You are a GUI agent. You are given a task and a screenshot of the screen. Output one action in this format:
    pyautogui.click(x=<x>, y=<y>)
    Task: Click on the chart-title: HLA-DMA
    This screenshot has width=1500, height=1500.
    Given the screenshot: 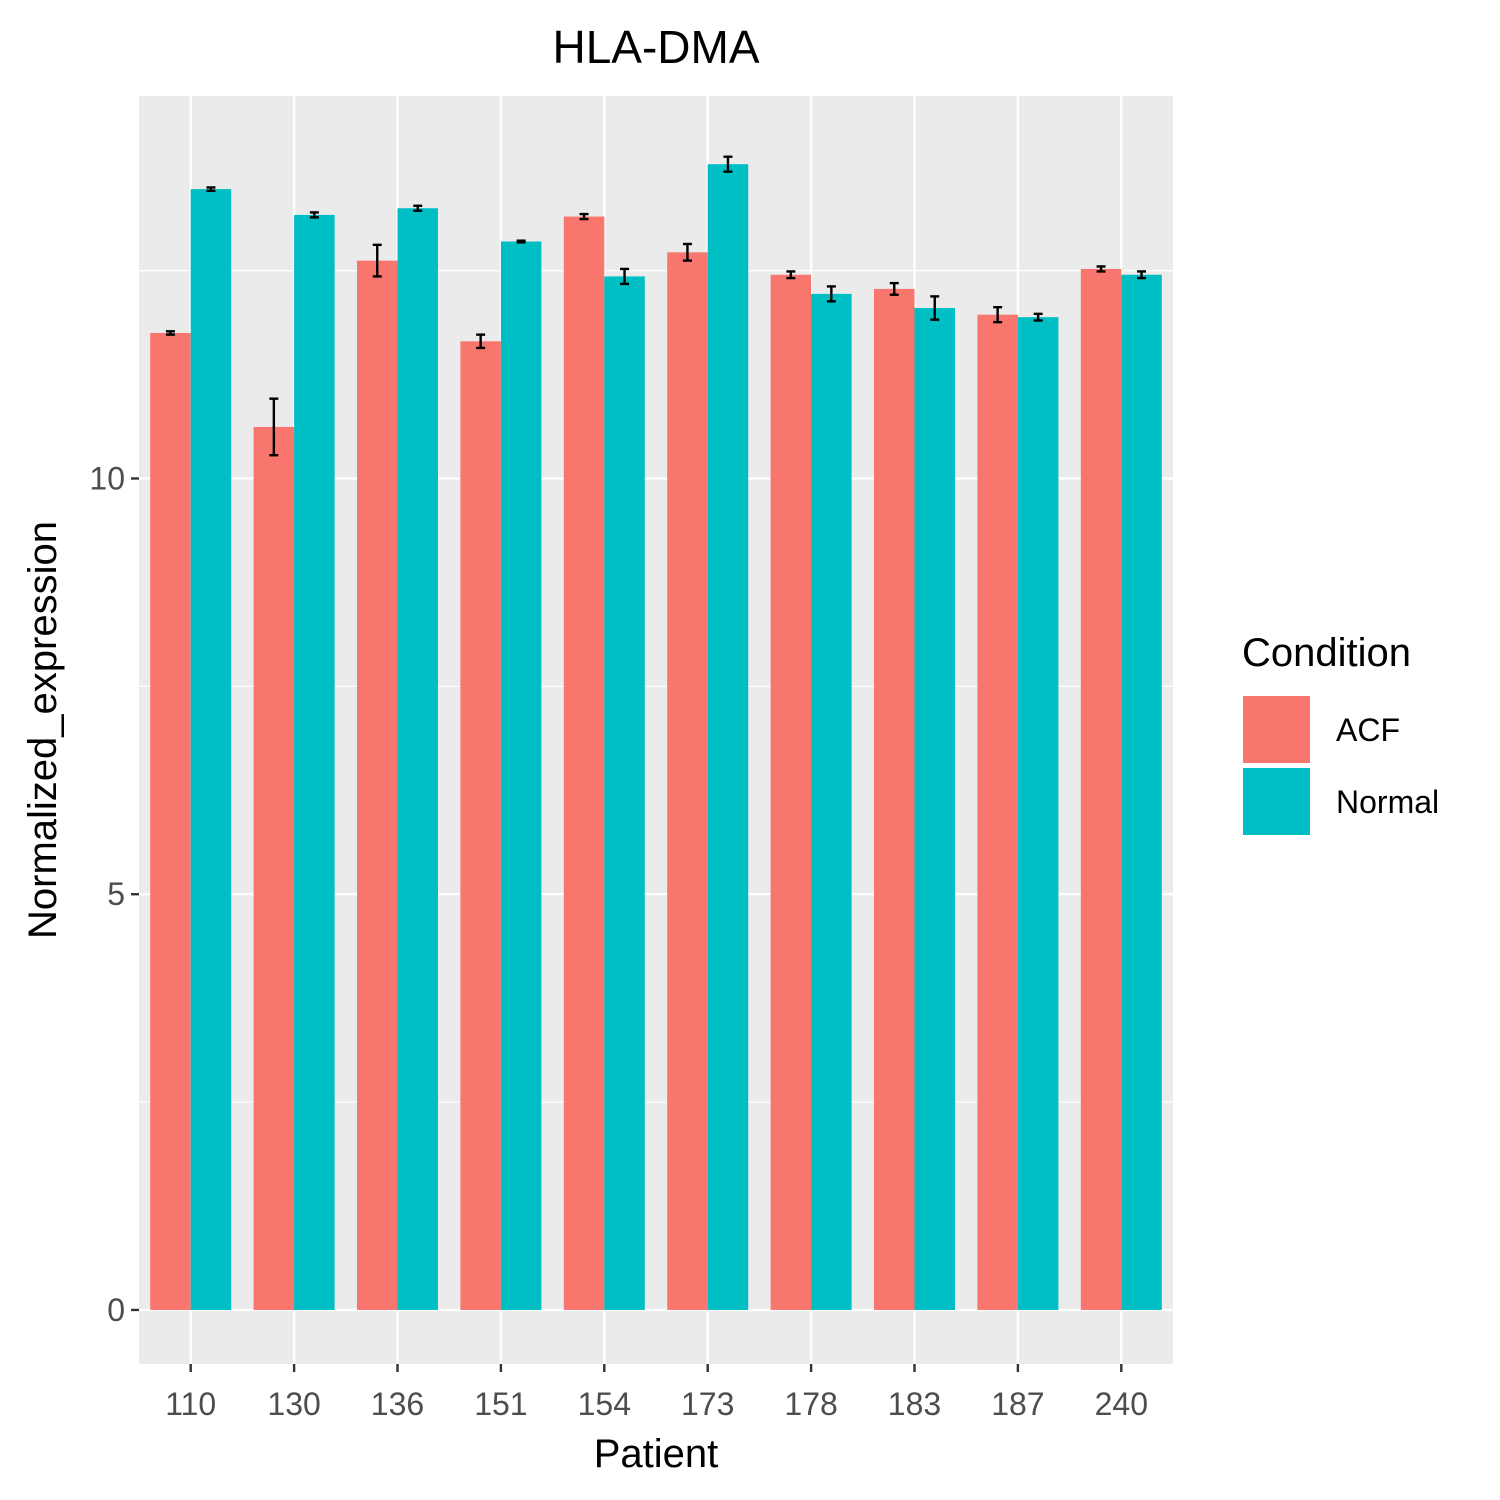 What is the action you would take?
    pyautogui.click(x=655, y=47)
    